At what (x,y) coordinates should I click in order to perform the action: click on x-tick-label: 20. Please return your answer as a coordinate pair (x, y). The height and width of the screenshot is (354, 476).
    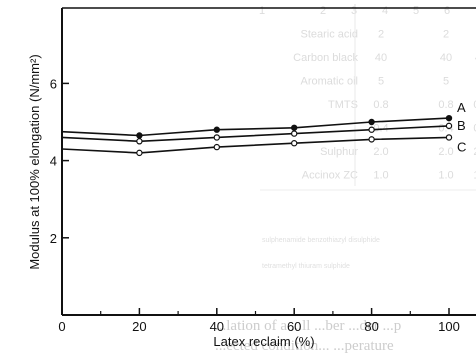
    Looking at the image, I should click on (139, 326).